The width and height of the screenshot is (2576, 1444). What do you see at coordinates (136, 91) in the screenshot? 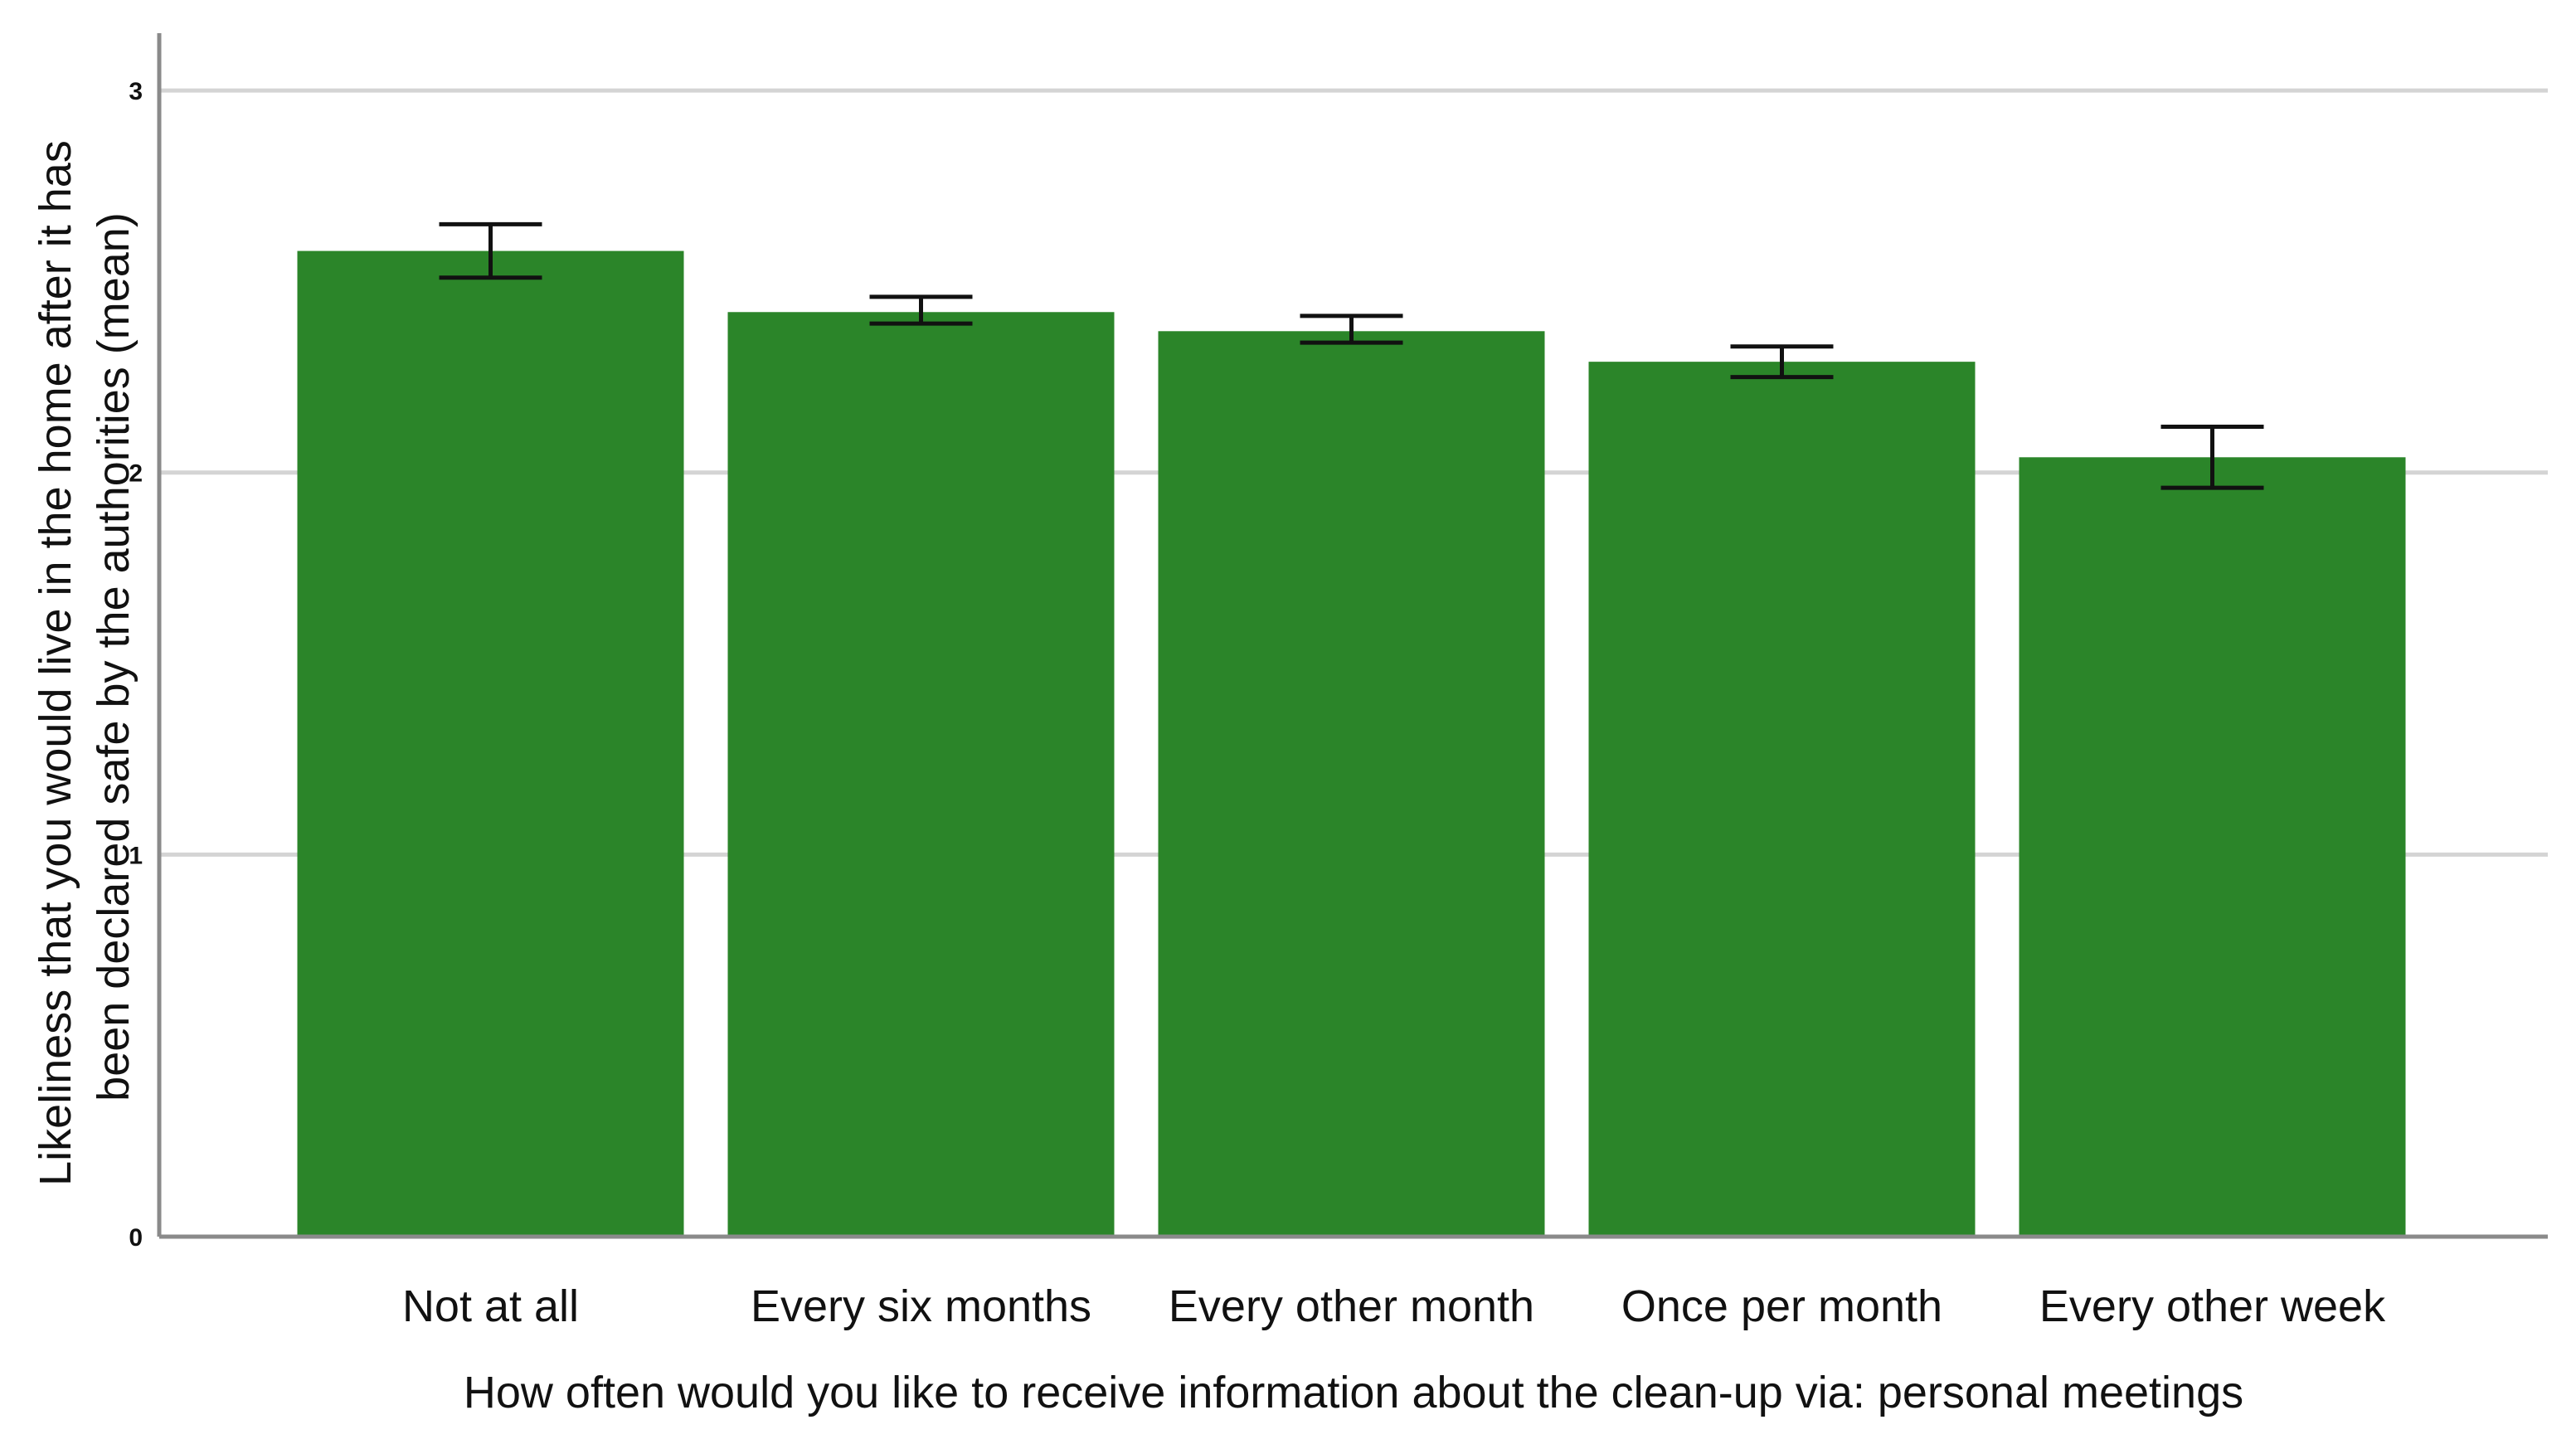
I see `y-tick-label-3: 3` at bounding box center [136, 91].